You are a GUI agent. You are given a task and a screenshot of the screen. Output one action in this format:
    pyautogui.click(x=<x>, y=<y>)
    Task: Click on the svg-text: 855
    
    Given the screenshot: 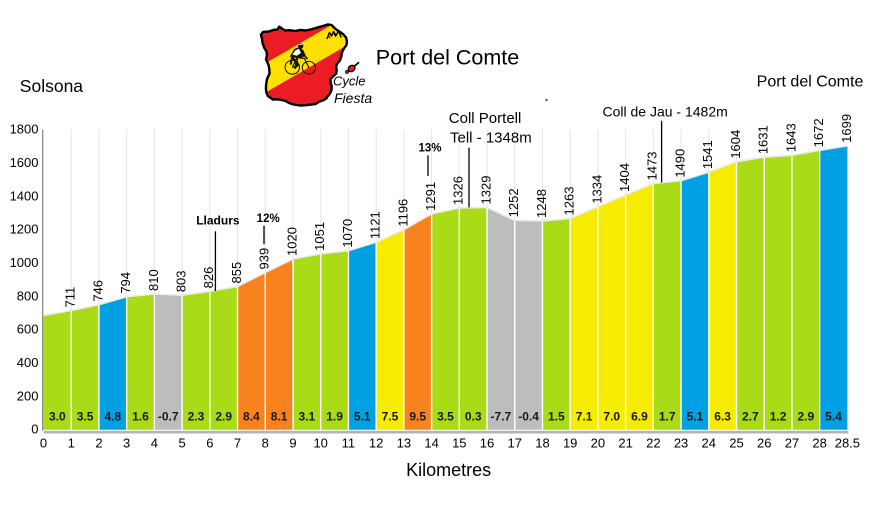 What is the action you would take?
    pyautogui.click(x=236, y=273)
    